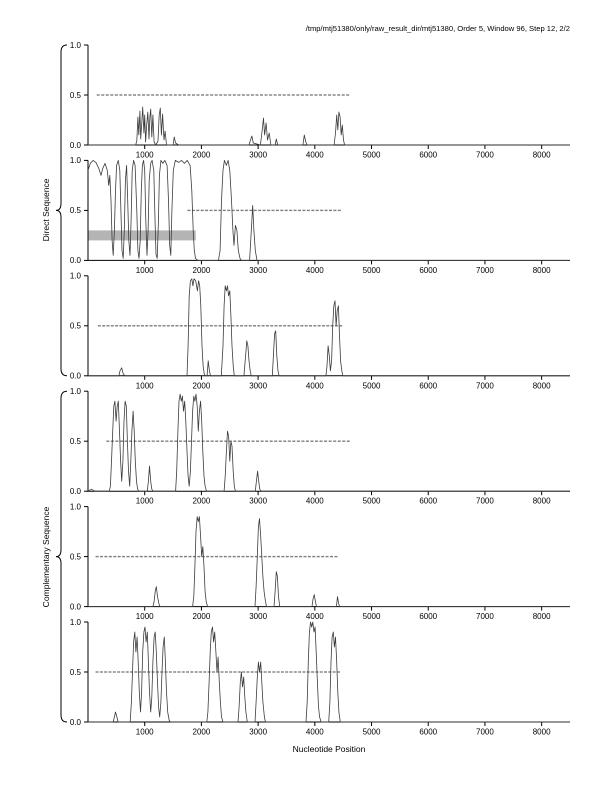  What do you see at coordinates (329, 749) in the screenshot?
I see `x-axis-label: Nucleotide Position` at bounding box center [329, 749].